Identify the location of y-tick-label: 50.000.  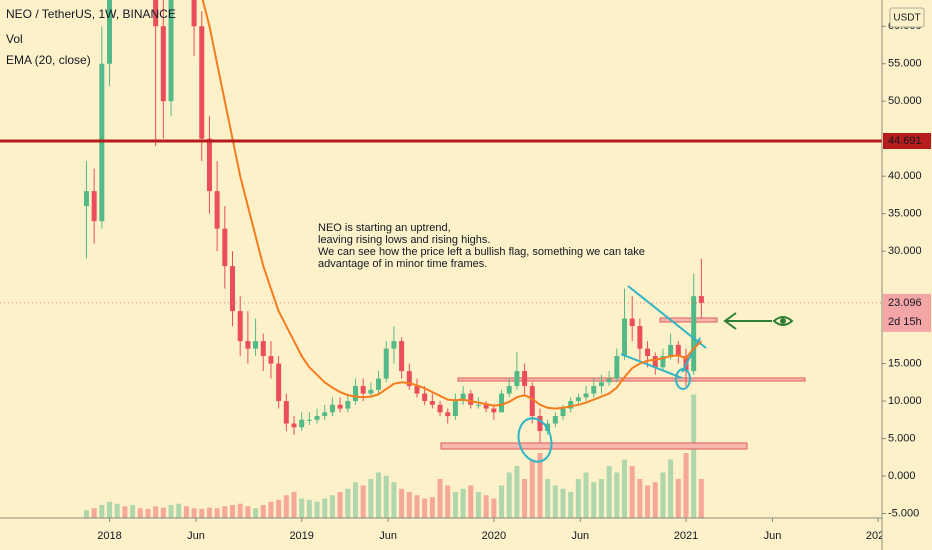
(905, 101).